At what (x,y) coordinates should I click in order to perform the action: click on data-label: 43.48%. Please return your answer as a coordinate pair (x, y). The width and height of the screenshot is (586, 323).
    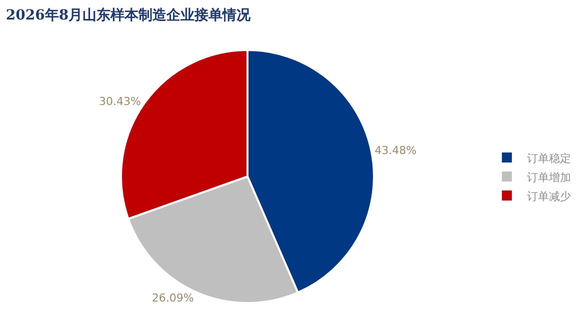
    Looking at the image, I should click on (395, 150).